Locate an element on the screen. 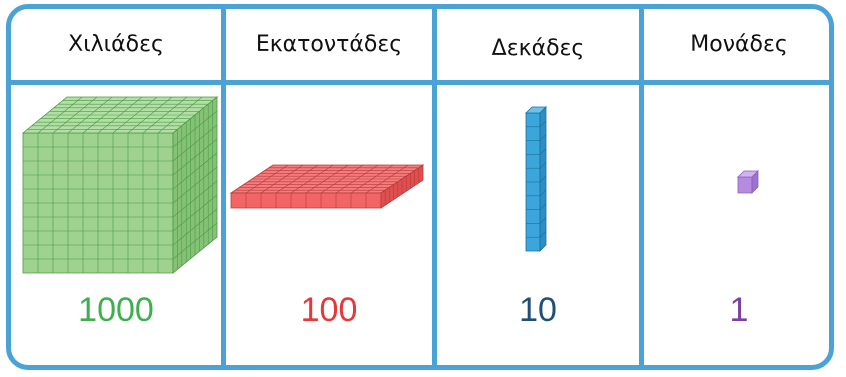 This screenshot has width=846, height=377. unit-cube-icon is located at coordinates (748, 182).